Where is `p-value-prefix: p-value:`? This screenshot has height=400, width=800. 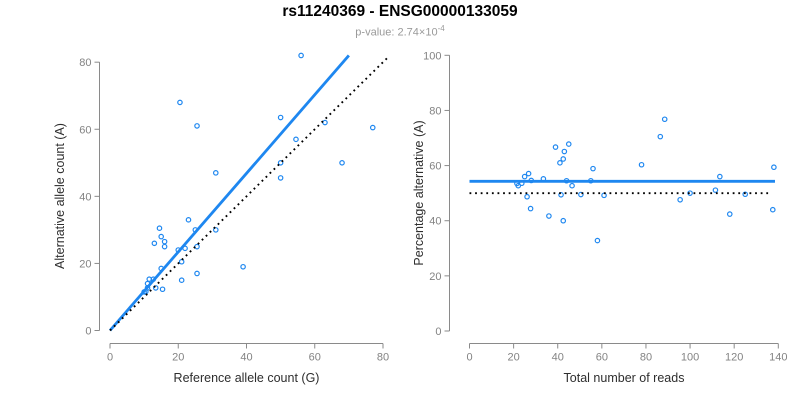 p-value-prefix: p-value: is located at coordinates (376, 32).